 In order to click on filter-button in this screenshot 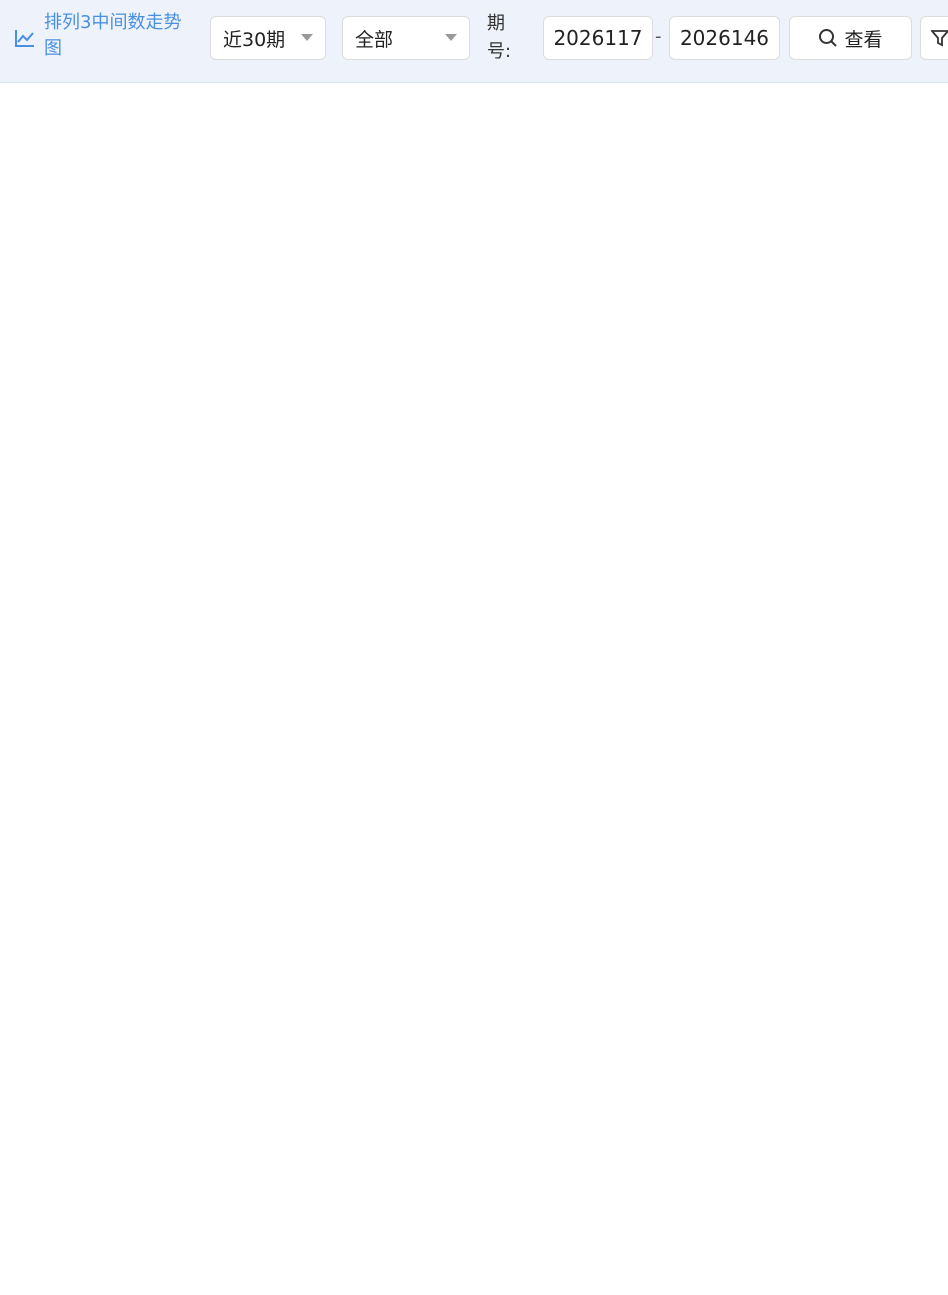, I will do `click(934, 38)`.